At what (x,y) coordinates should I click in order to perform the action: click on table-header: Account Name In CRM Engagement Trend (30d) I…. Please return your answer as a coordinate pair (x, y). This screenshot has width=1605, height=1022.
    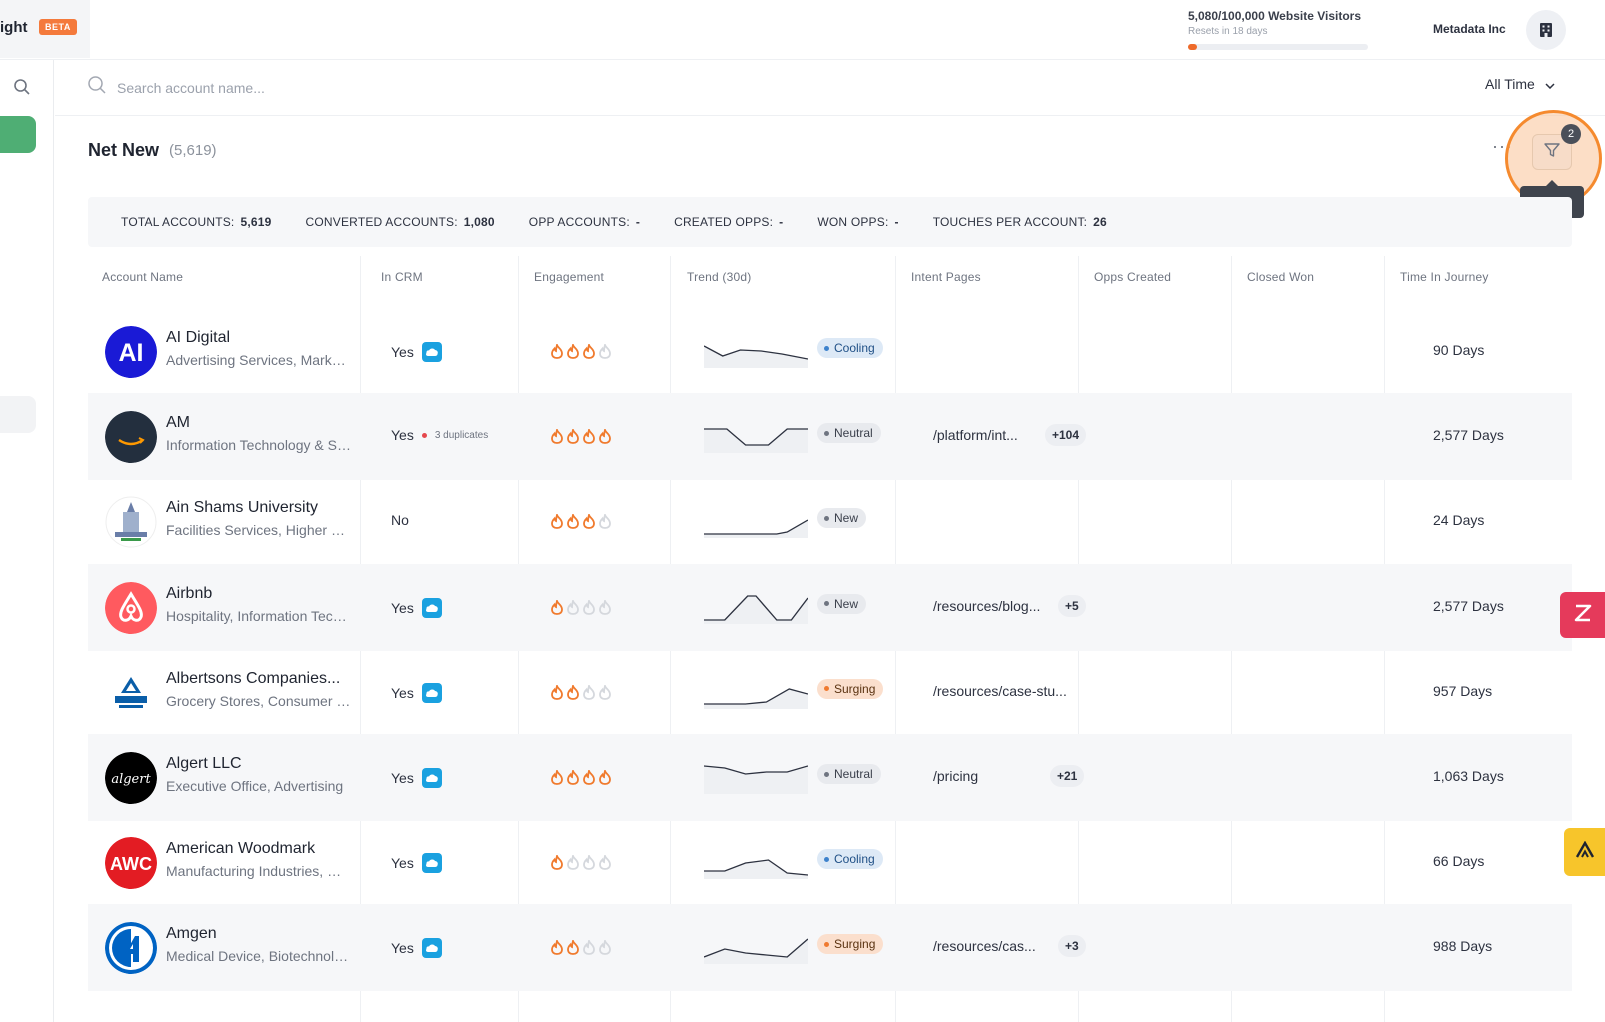
    Looking at the image, I should click on (830, 282).